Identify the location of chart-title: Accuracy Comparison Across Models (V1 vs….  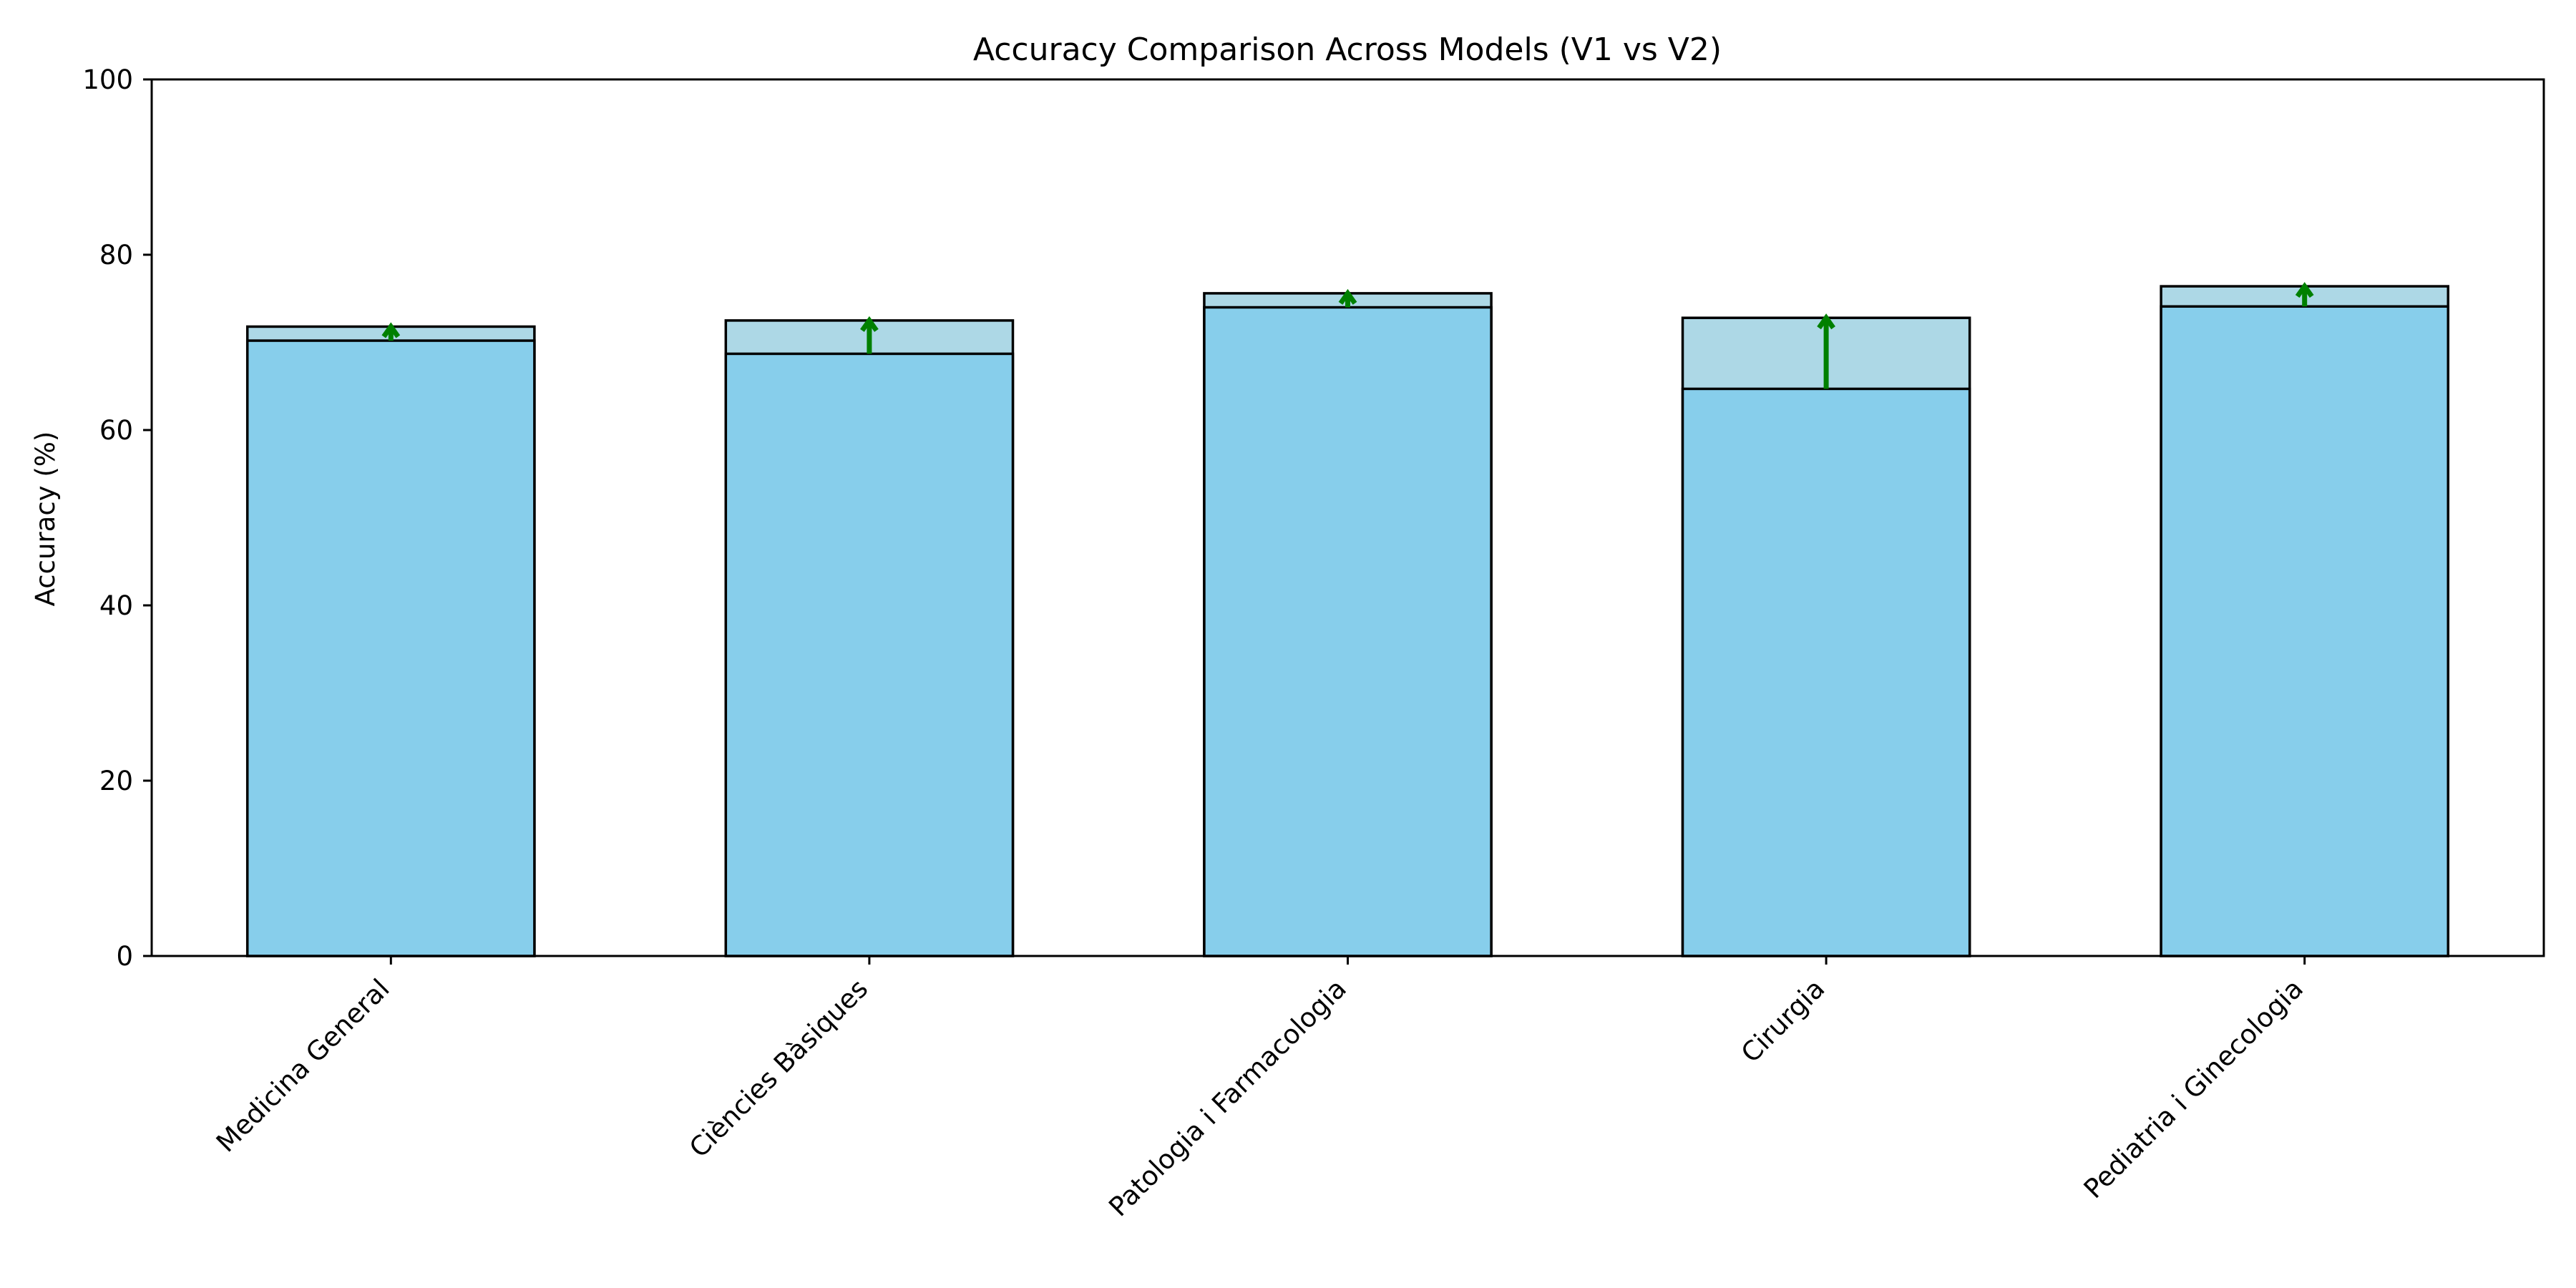
(1347, 49).